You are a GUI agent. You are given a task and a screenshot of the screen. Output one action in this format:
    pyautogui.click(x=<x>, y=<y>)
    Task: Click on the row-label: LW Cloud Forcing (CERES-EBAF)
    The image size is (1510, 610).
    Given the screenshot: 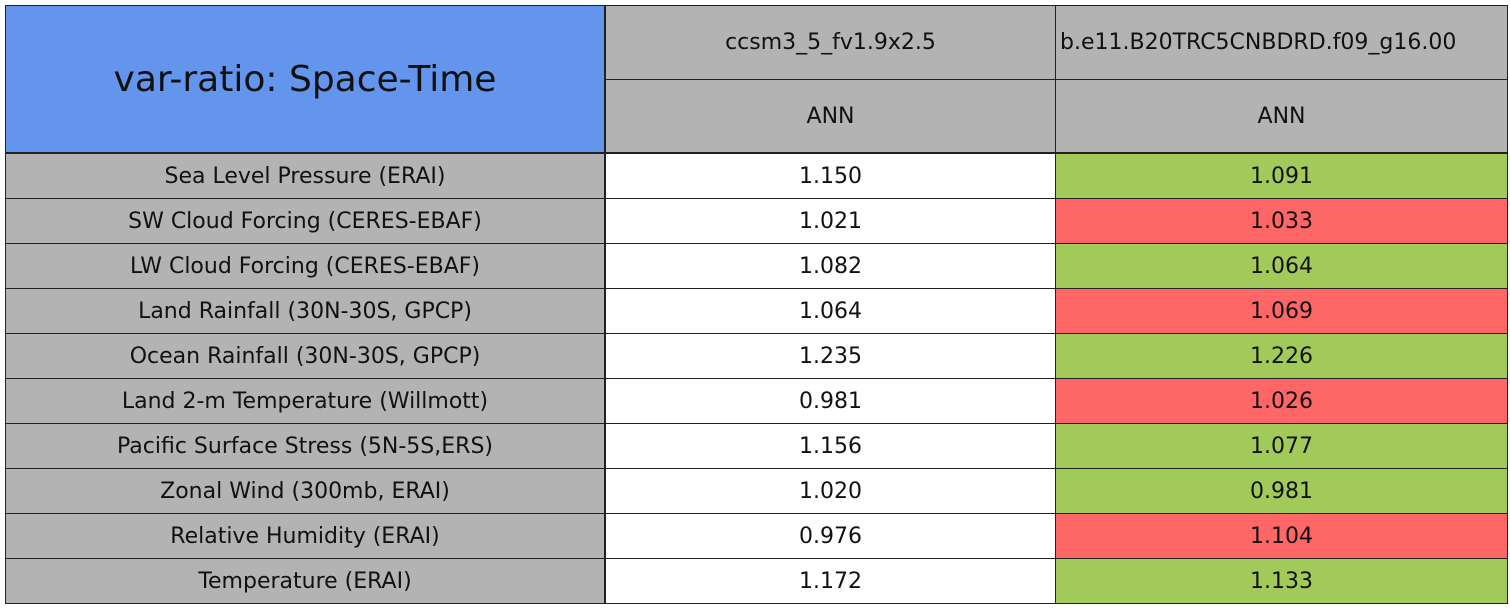 What is the action you would take?
    pyautogui.click(x=305, y=266)
    